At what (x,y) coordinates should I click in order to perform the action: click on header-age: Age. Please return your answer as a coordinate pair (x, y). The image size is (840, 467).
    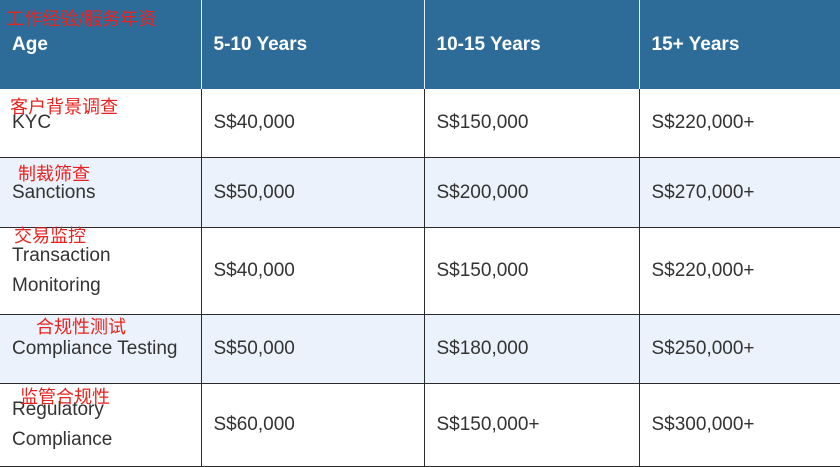
    Looking at the image, I should click on (101, 44).